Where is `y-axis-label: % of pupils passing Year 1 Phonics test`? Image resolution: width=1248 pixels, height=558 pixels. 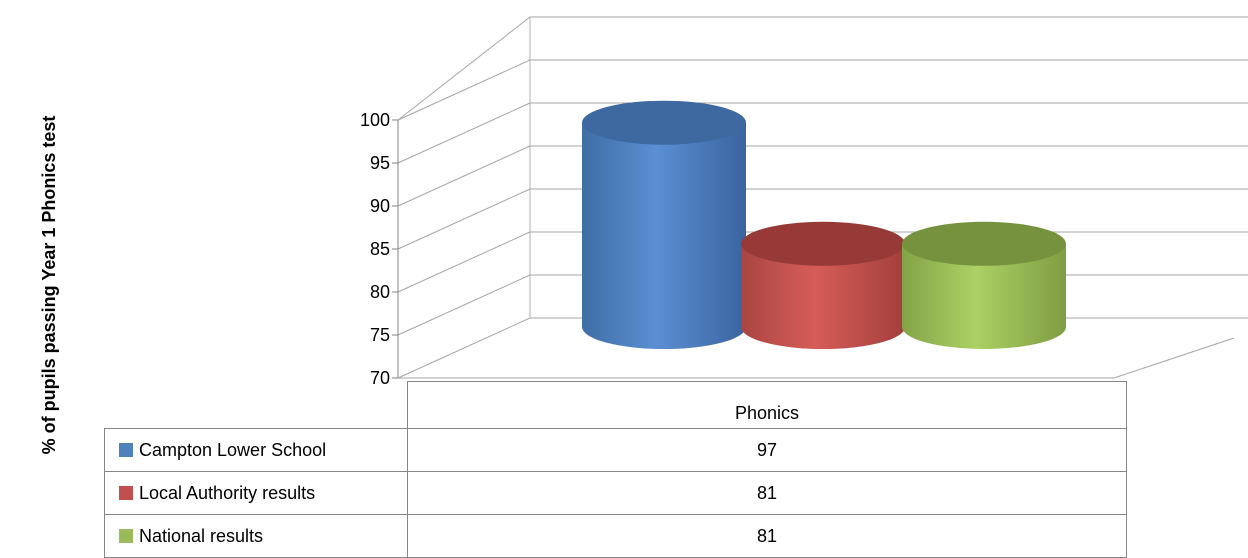 y-axis-label: % of pupils passing Year 1 Phonics test is located at coordinates (49, 285).